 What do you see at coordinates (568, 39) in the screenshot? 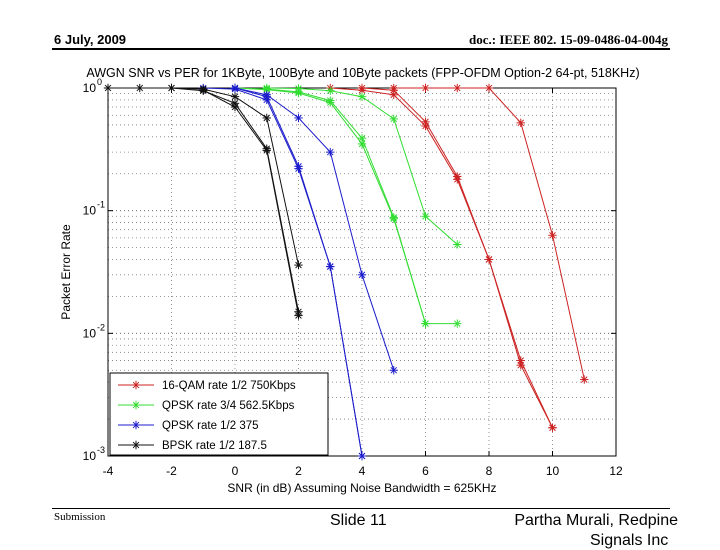
I see `header-doc-id: doc.: IEEE 802. 15-09-0486-04-004g` at bounding box center [568, 39].